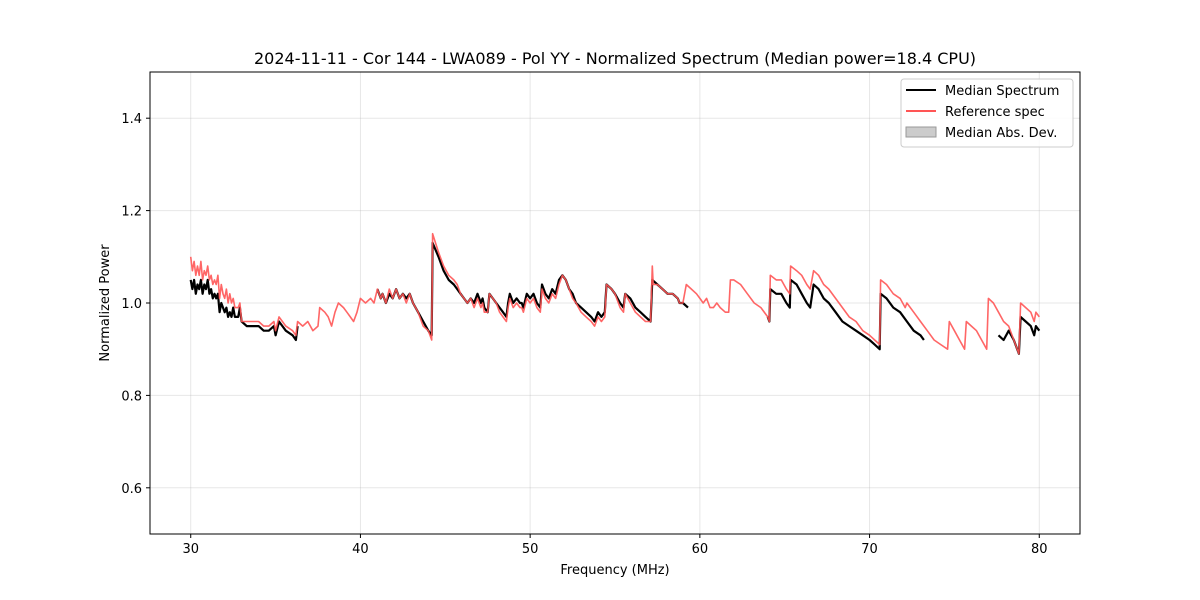 Image resolution: width=1200 pixels, height=600 pixels. What do you see at coordinates (131, 489) in the screenshot?
I see `y-tick-label: 0.6` at bounding box center [131, 489].